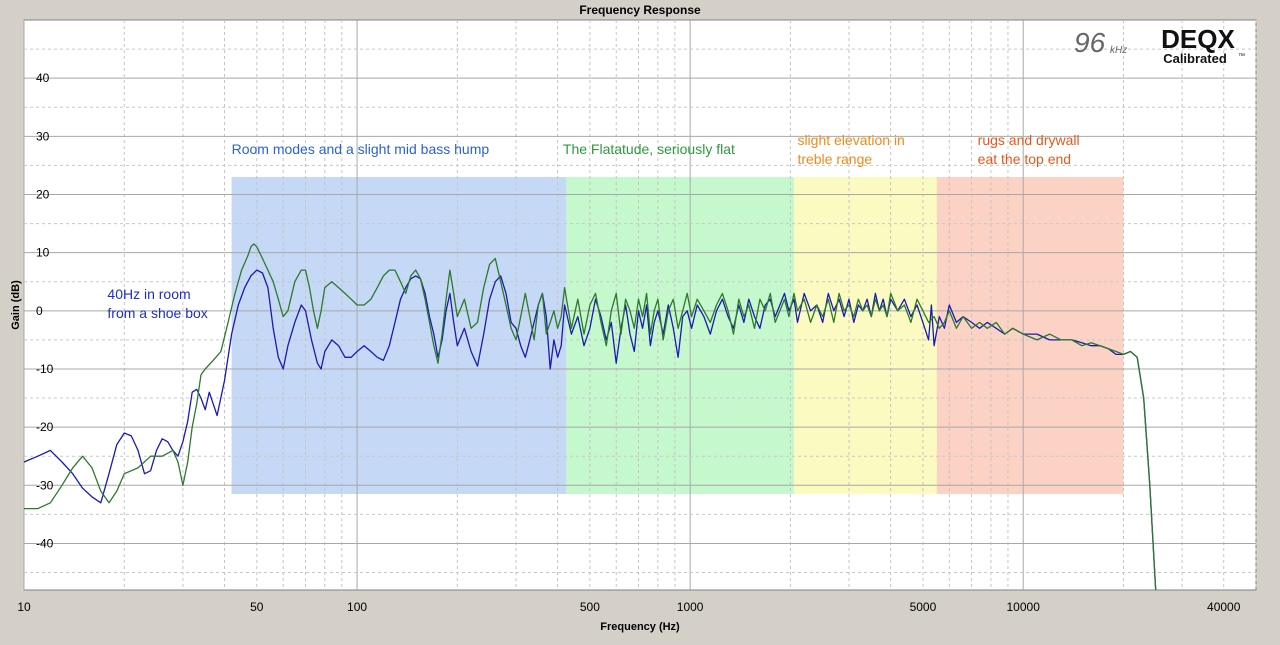  I want to click on region-label-4: rugs and drywall, so click(1029, 140).